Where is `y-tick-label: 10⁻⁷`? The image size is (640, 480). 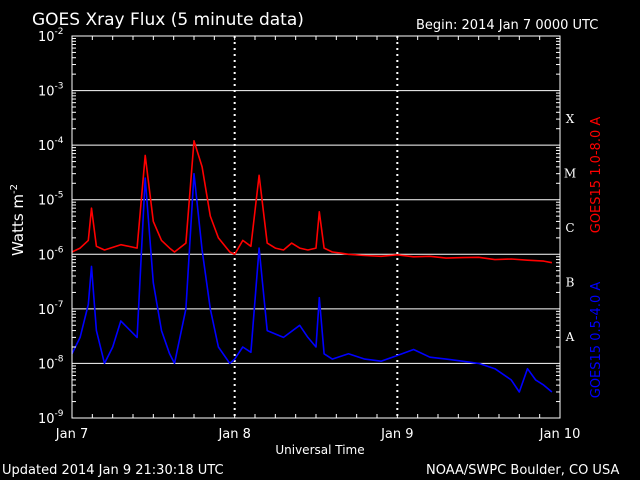 y-tick-label: 10⁻⁷ is located at coordinates (51, 309).